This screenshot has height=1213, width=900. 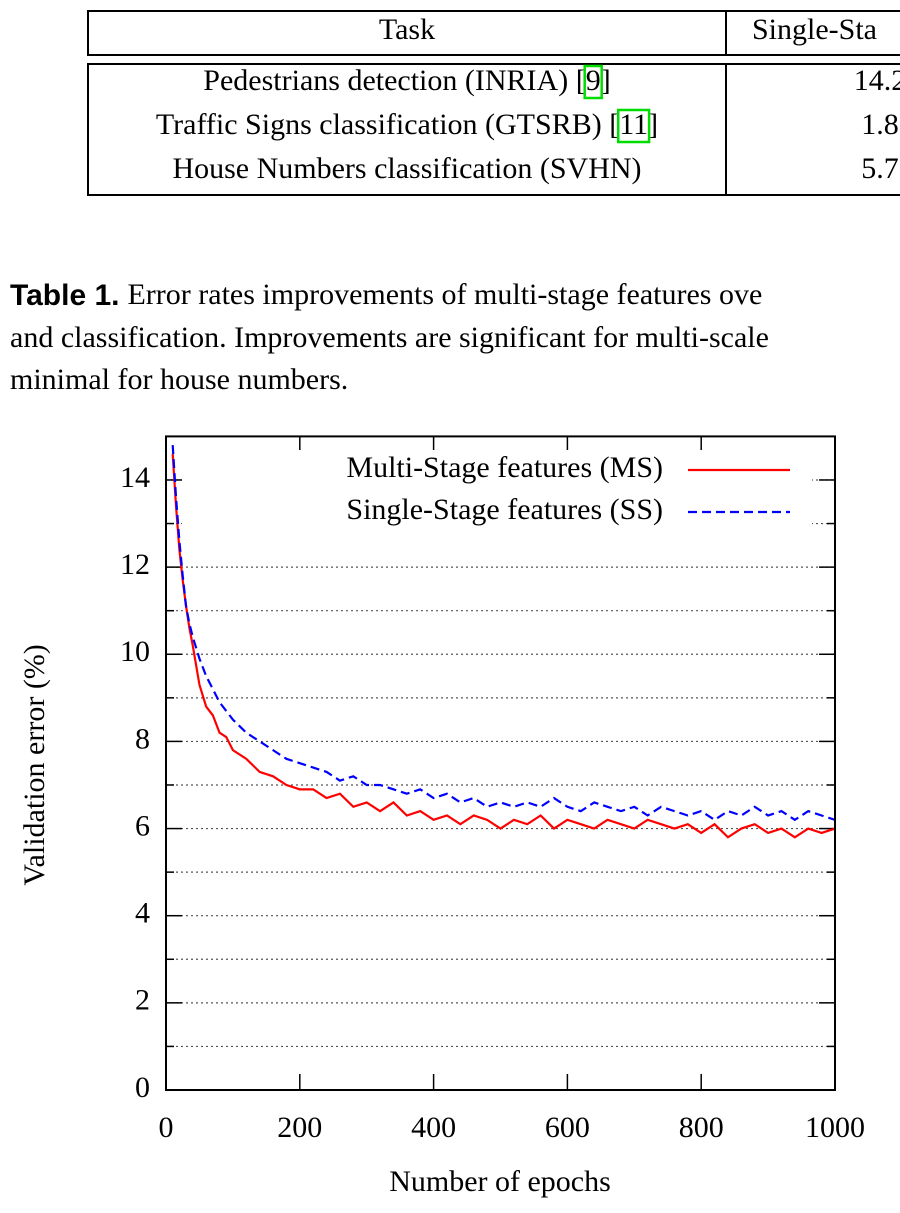 I want to click on x-tick-label: 600, so click(x=567, y=1127).